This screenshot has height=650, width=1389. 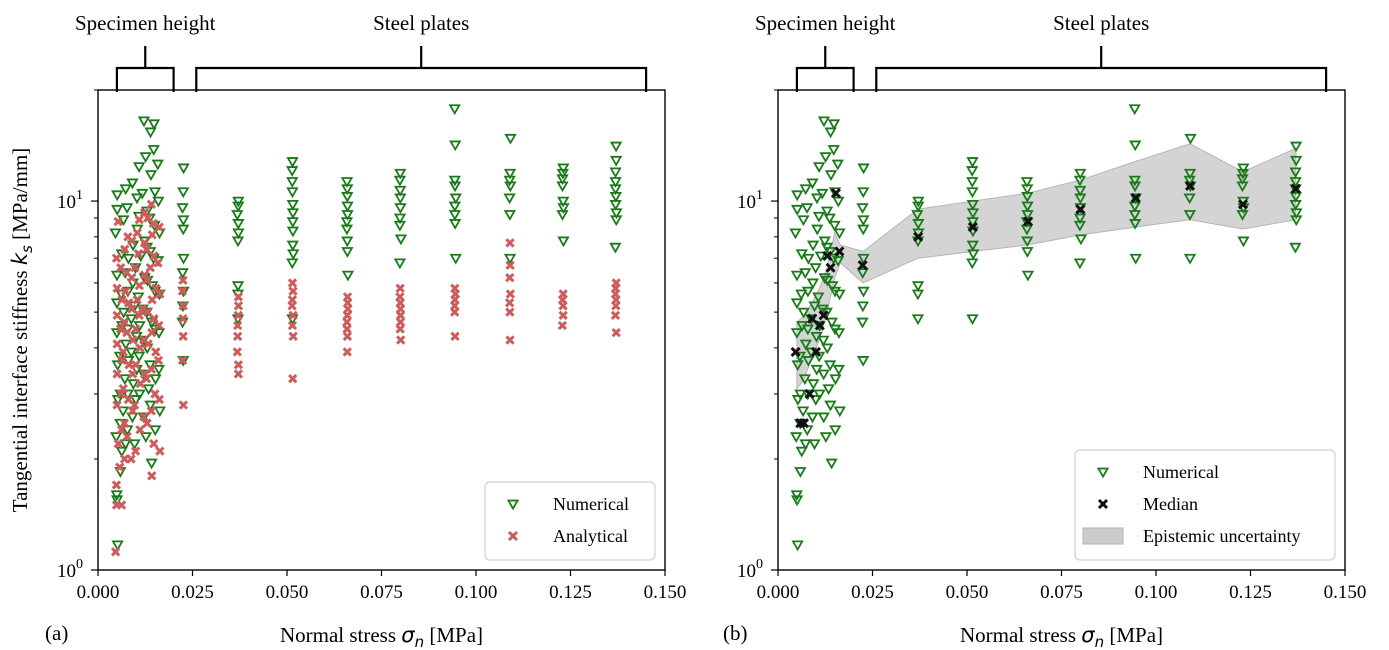 What do you see at coordinates (570, 592) in the screenshot?
I see `x-tick-label: 0.125` at bounding box center [570, 592].